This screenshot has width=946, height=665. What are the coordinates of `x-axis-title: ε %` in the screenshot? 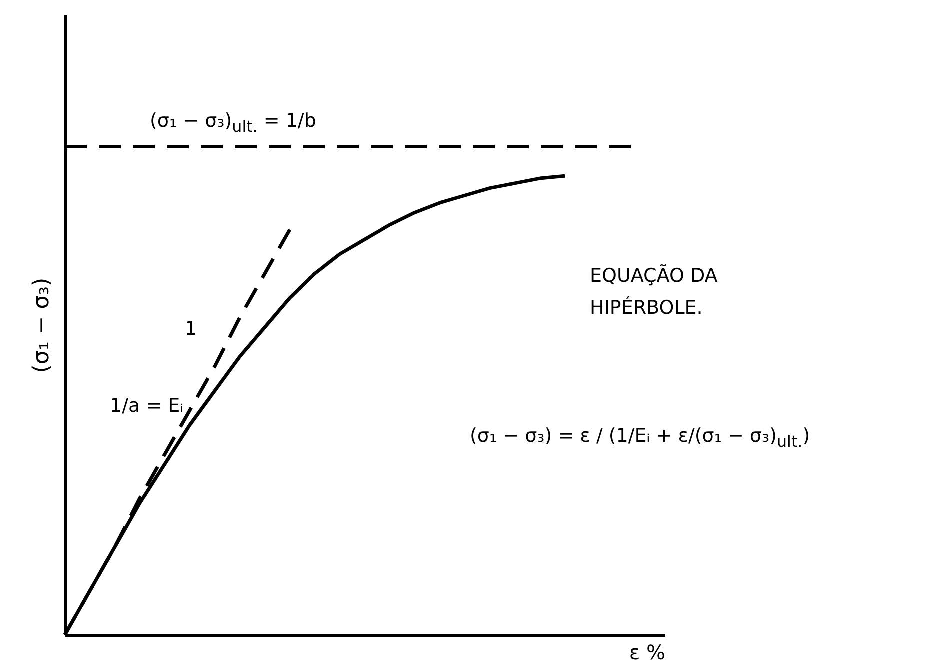 It's located at (647, 652).